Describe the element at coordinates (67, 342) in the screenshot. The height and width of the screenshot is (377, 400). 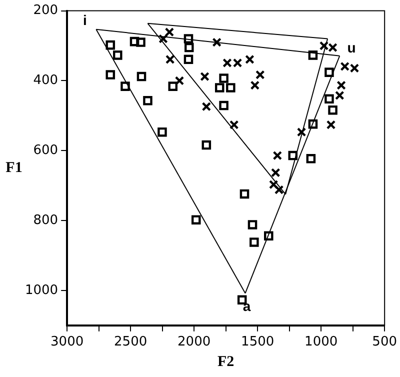
I see `x-tick-label: 3000` at that location.